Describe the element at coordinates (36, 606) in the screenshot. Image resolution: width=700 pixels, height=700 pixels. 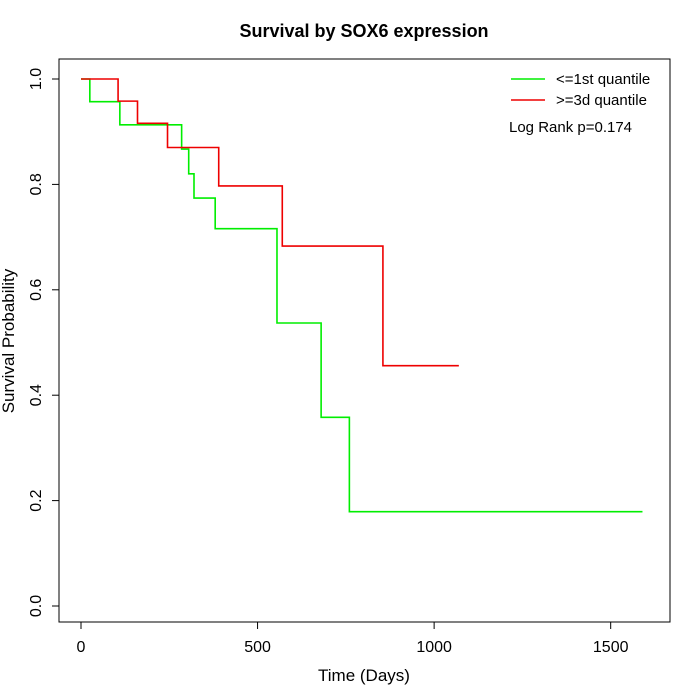
I see `y-tick-label: 0.0` at that location.